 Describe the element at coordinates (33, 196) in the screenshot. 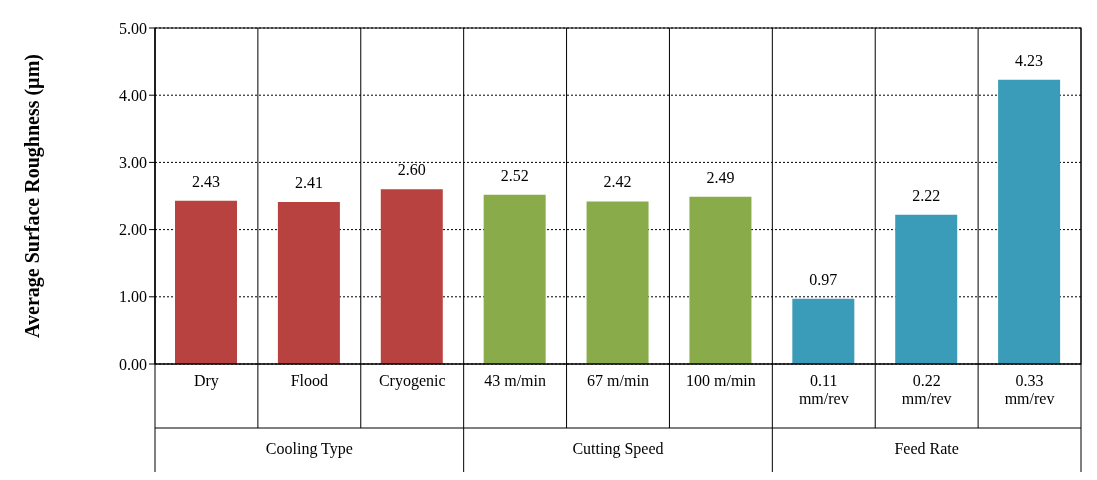

I see `y-axis-title: Average Surface Roughness (µm)` at that location.